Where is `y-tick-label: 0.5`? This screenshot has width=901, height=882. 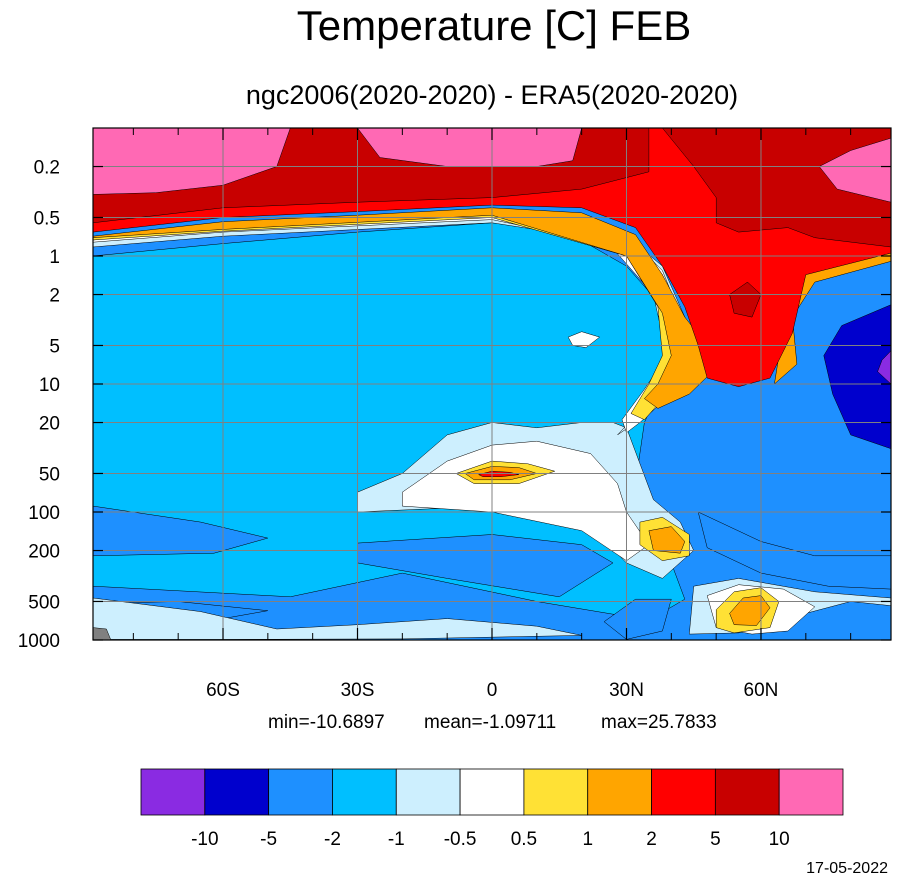
y-tick-label: 0.5 is located at coordinates (47, 218).